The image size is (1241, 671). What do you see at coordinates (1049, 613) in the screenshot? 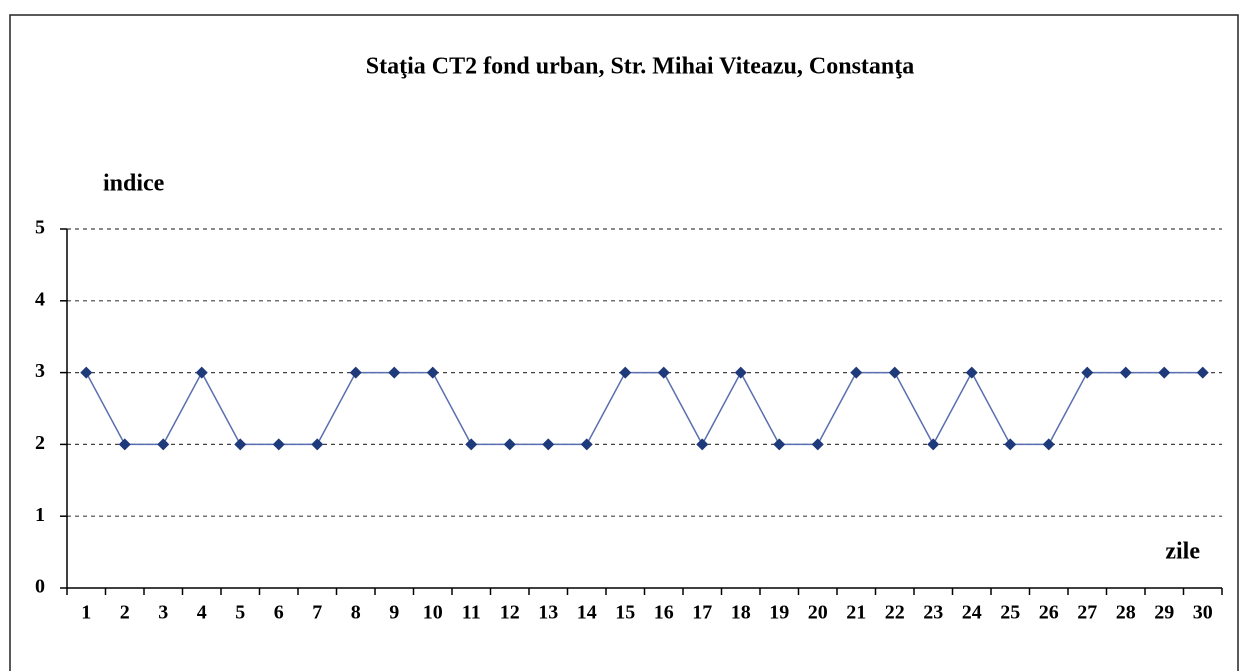
I see `x-tick-label: 26` at bounding box center [1049, 613].